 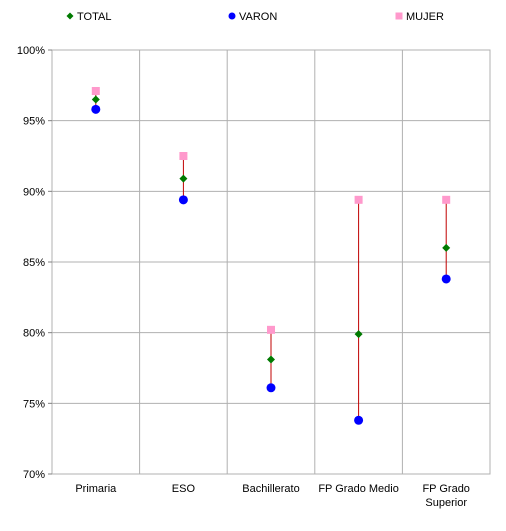 I want to click on y-tick-label: 95%, so click(x=34, y=122).